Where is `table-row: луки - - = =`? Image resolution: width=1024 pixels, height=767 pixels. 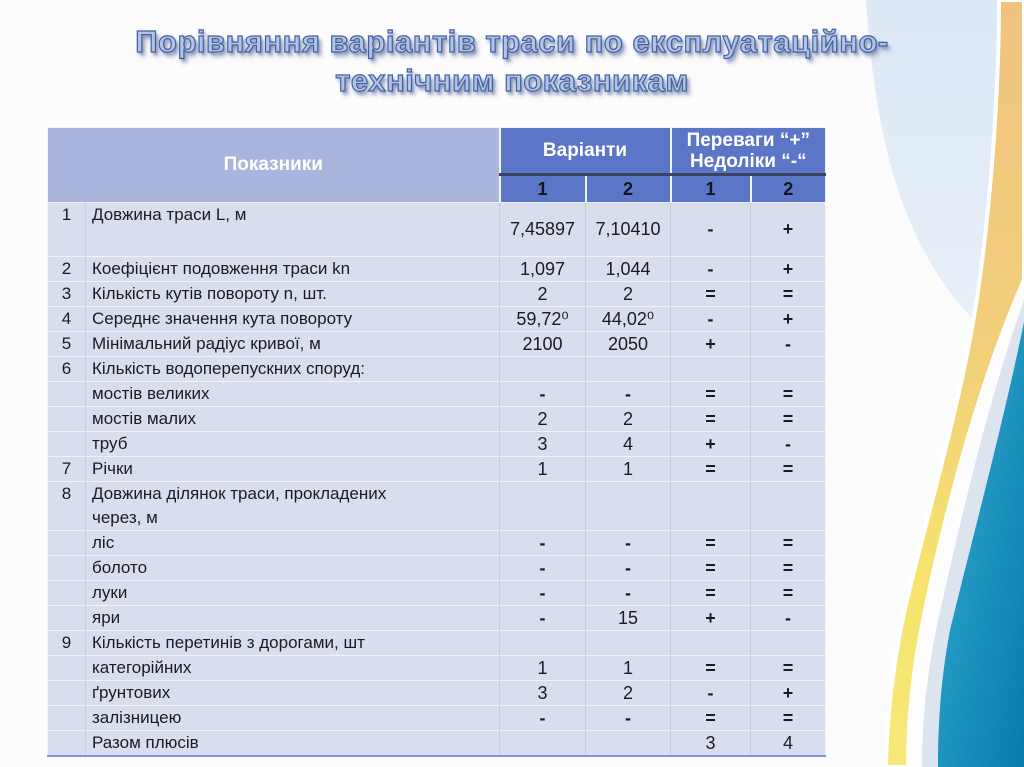 table-row: луки - - = = is located at coordinates (436, 593).